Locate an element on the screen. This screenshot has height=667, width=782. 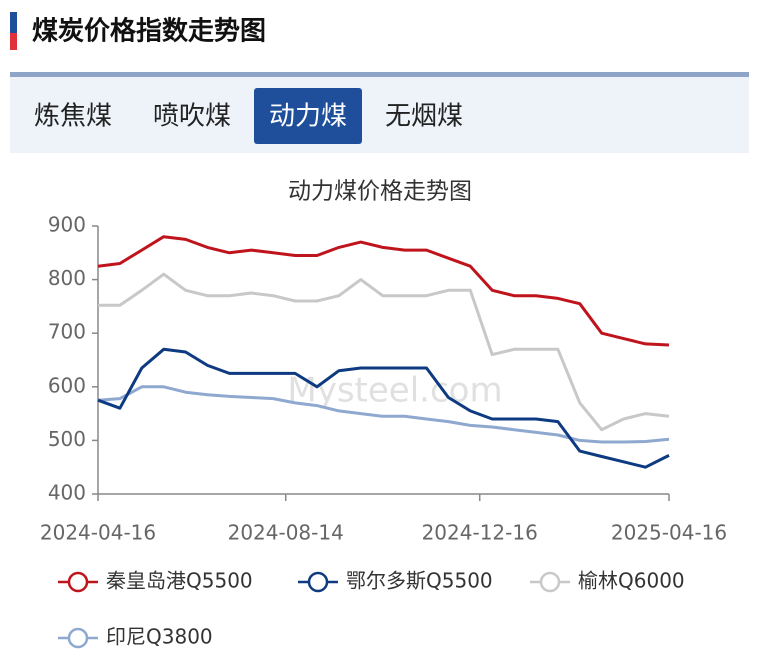
y-tick-label: 600 is located at coordinates (67, 385).